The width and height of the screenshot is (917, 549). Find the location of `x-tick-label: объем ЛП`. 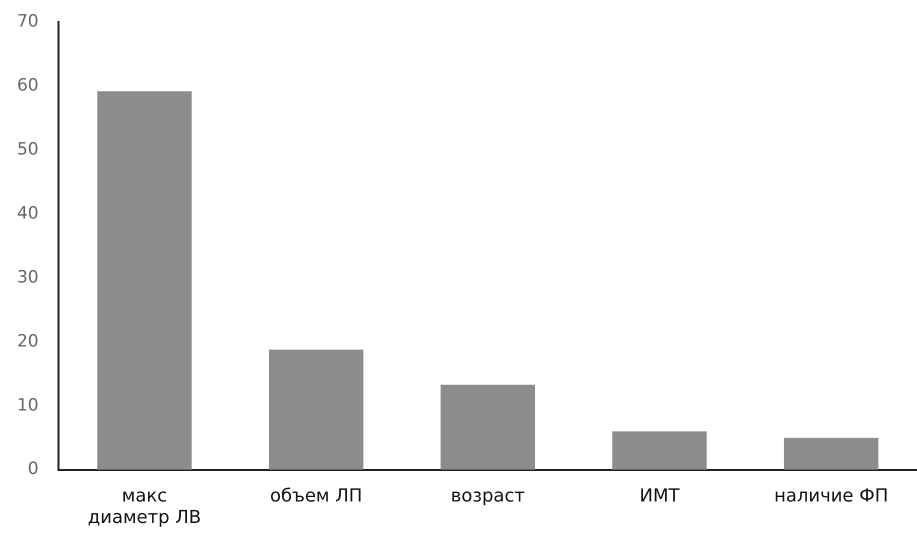

x-tick-label: объем ЛП is located at coordinates (316, 495).